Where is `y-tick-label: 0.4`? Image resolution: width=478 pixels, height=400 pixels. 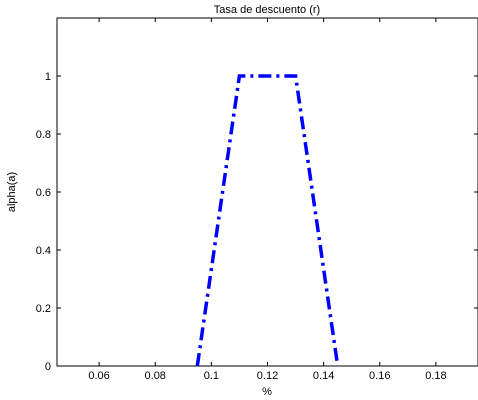 y-tick-label: 0.4 is located at coordinates (43, 251).